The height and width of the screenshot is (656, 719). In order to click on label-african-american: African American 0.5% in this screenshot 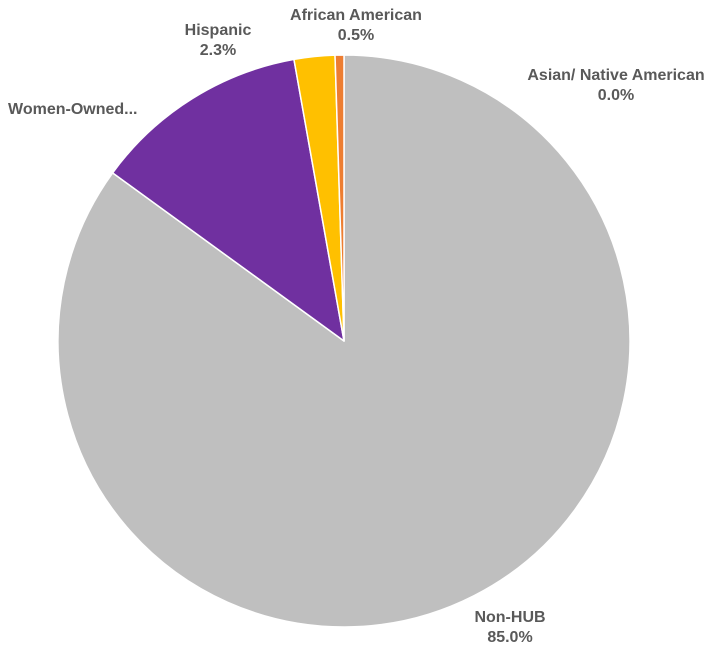, I will do `click(356, 26)`.